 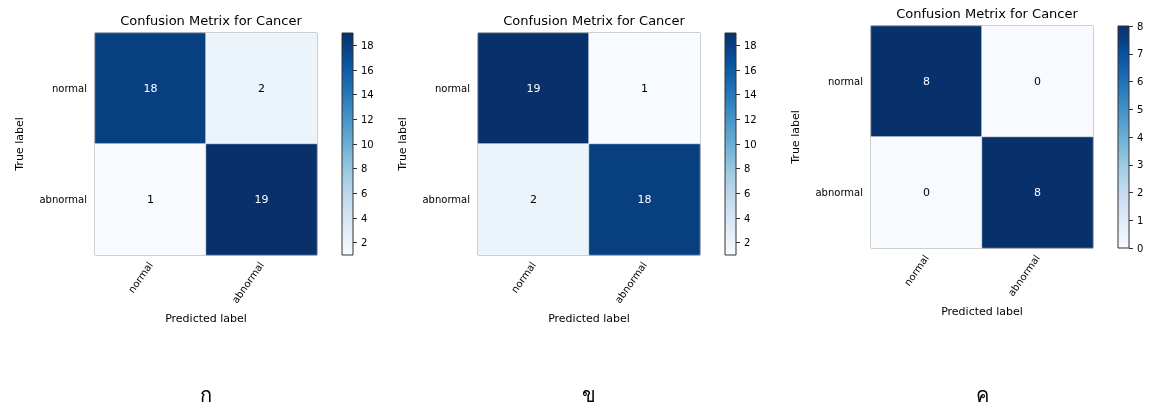 What do you see at coordinates (982, 395) in the screenshot?
I see `text: ค` at bounding box center [982, 395].